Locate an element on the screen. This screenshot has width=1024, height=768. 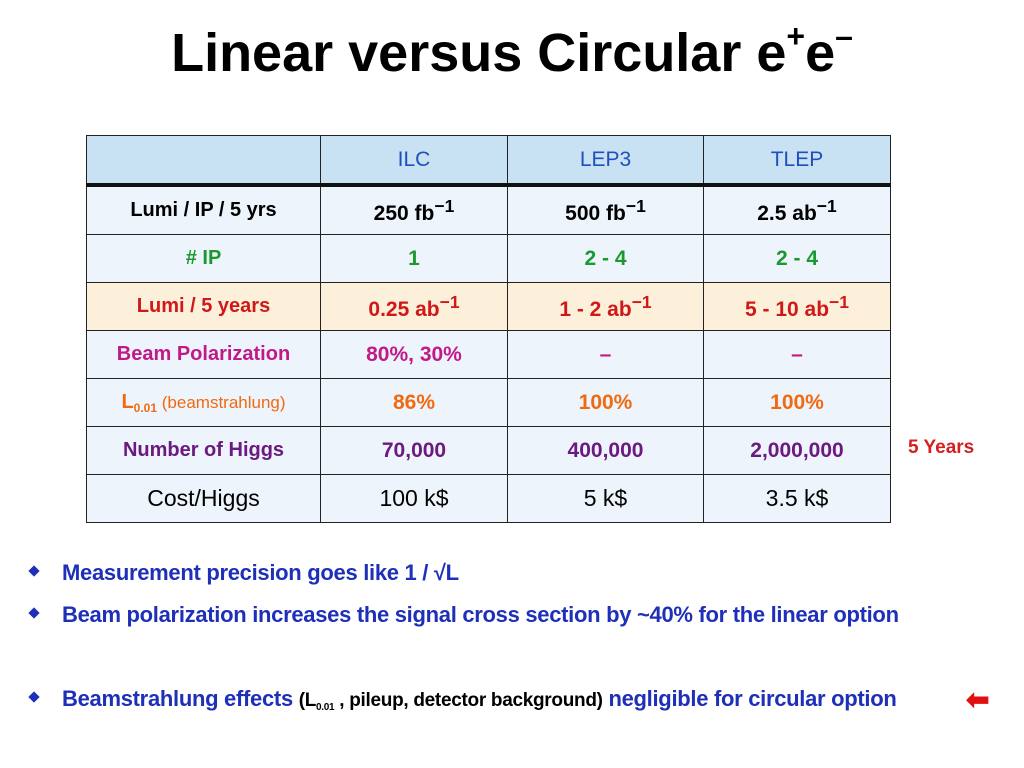
header-empty-cell is located at coordinates (203, 161).